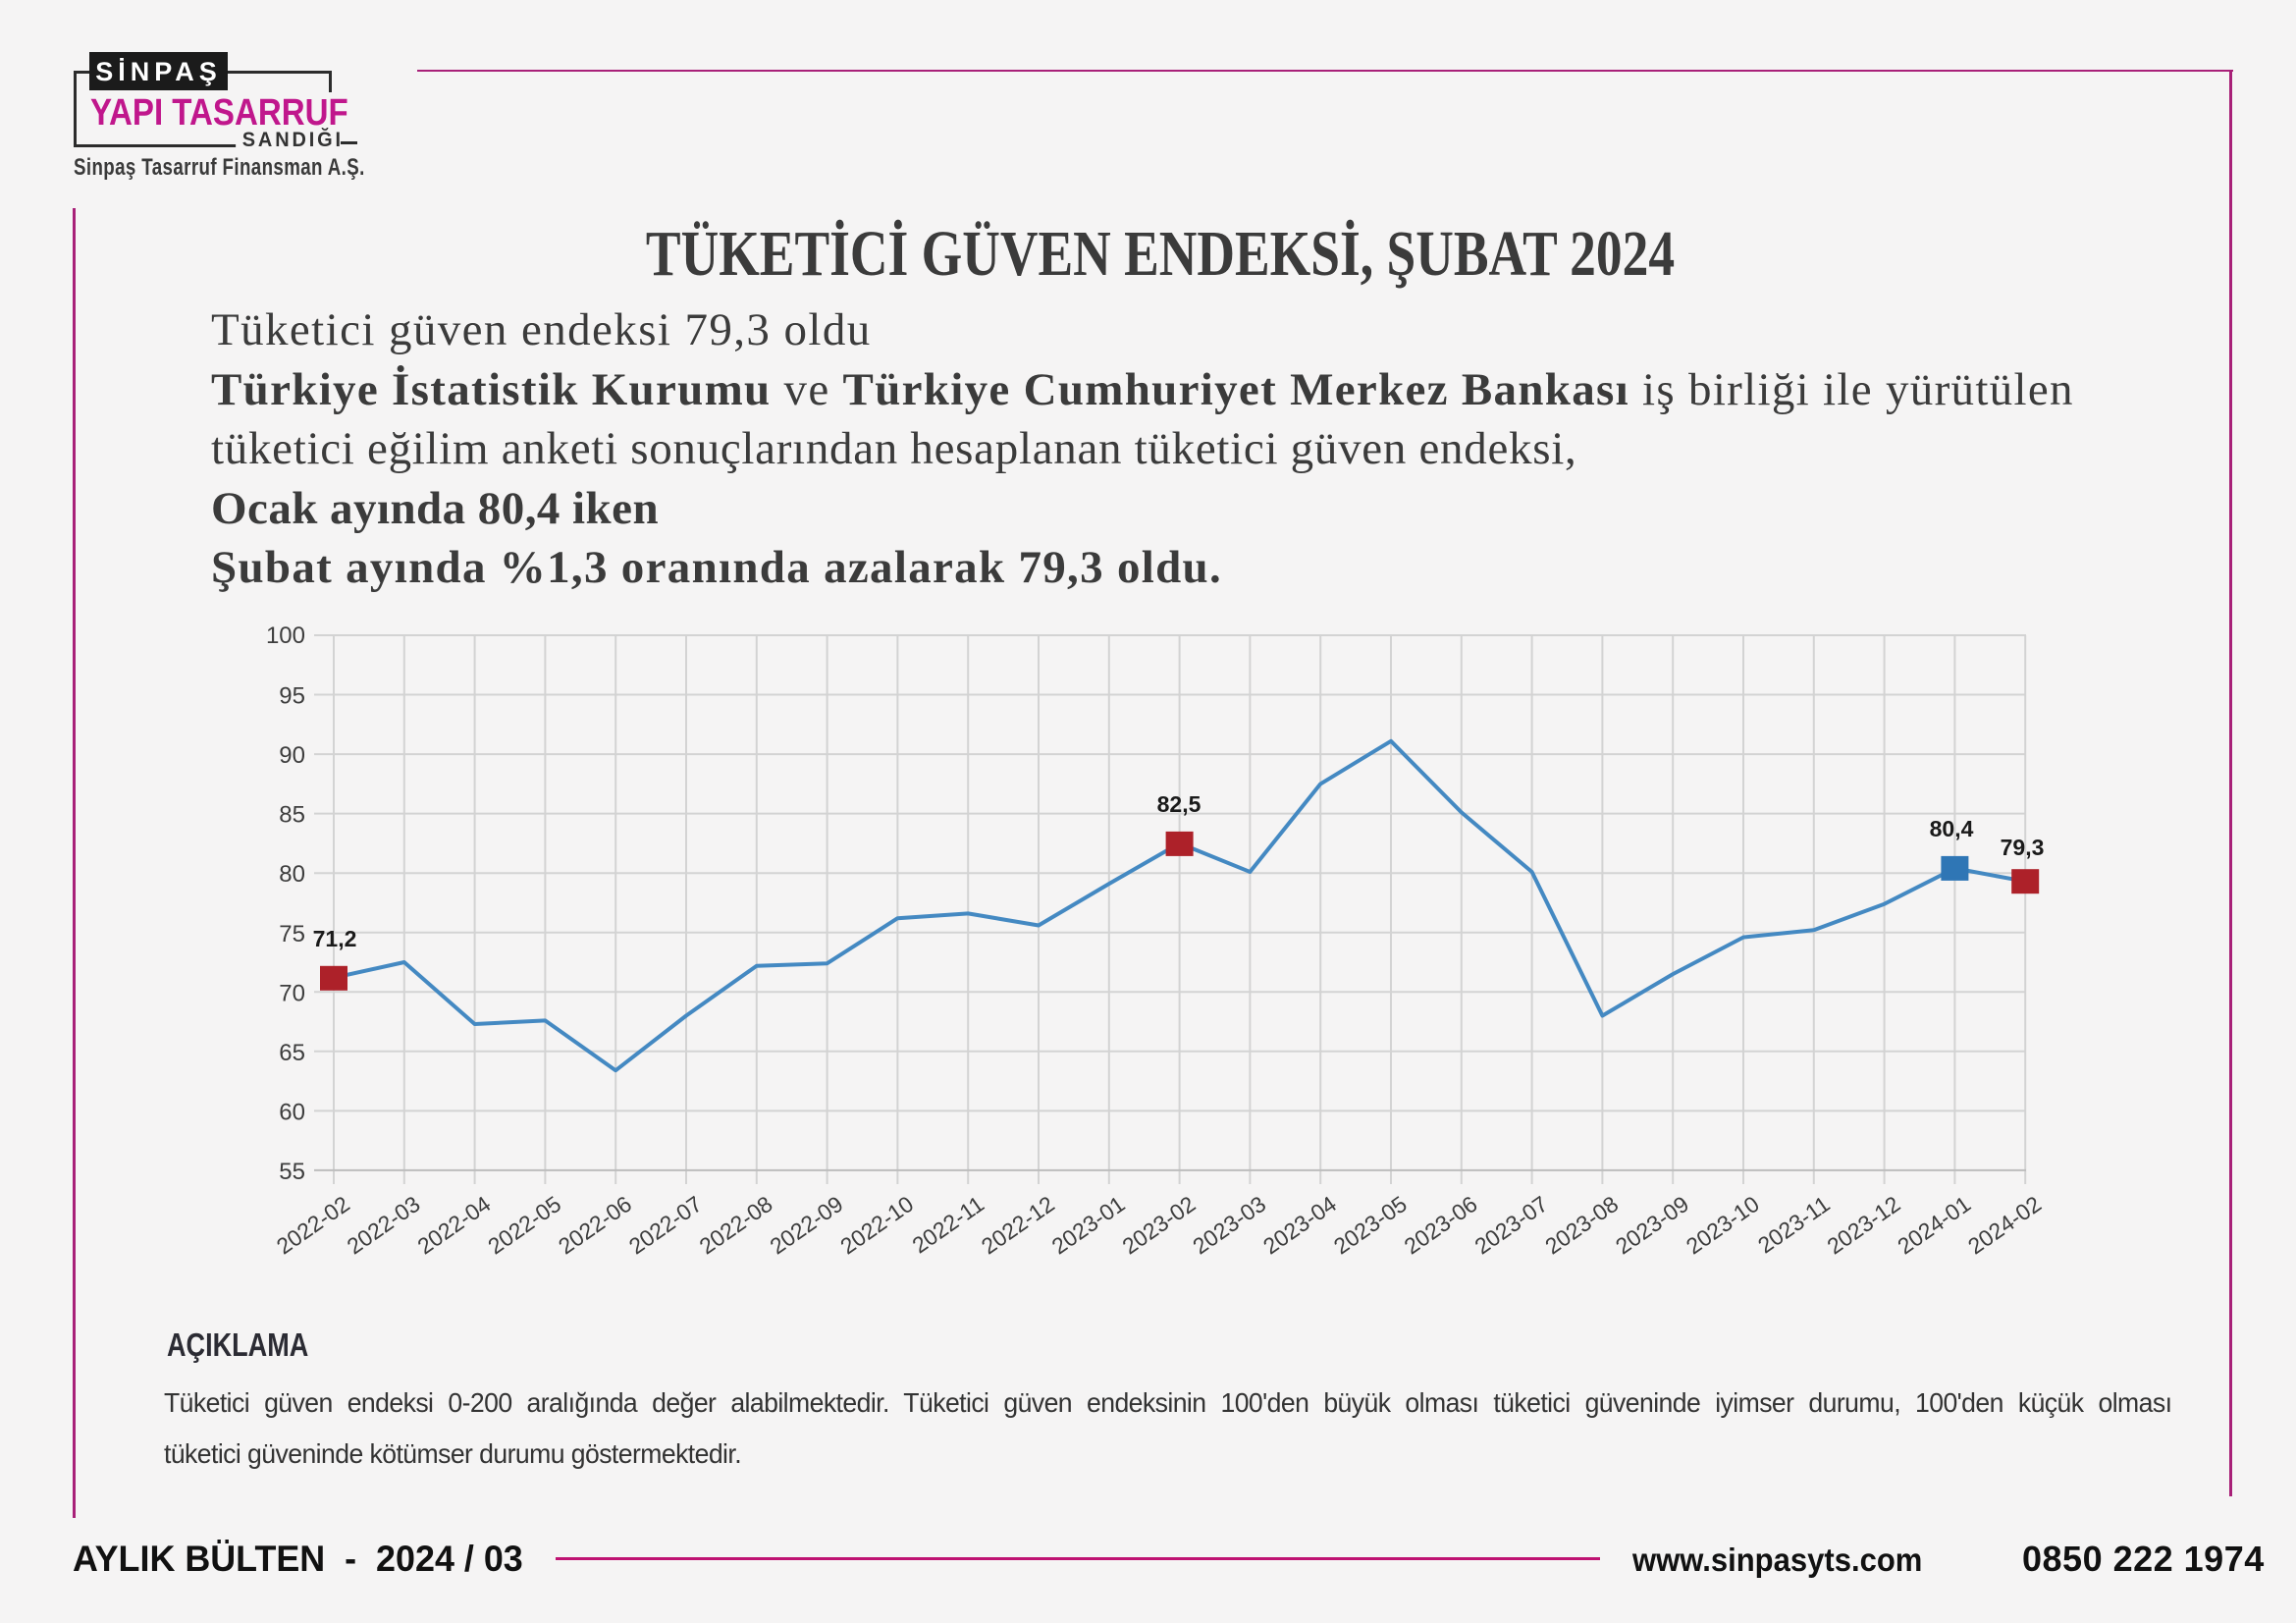 Image resolution: width=2296 pixels, height=1623 pixels. Describe the element at coordinates (595, 1225) in the screenshot. I see `svg-text: 2022-06` at that location.